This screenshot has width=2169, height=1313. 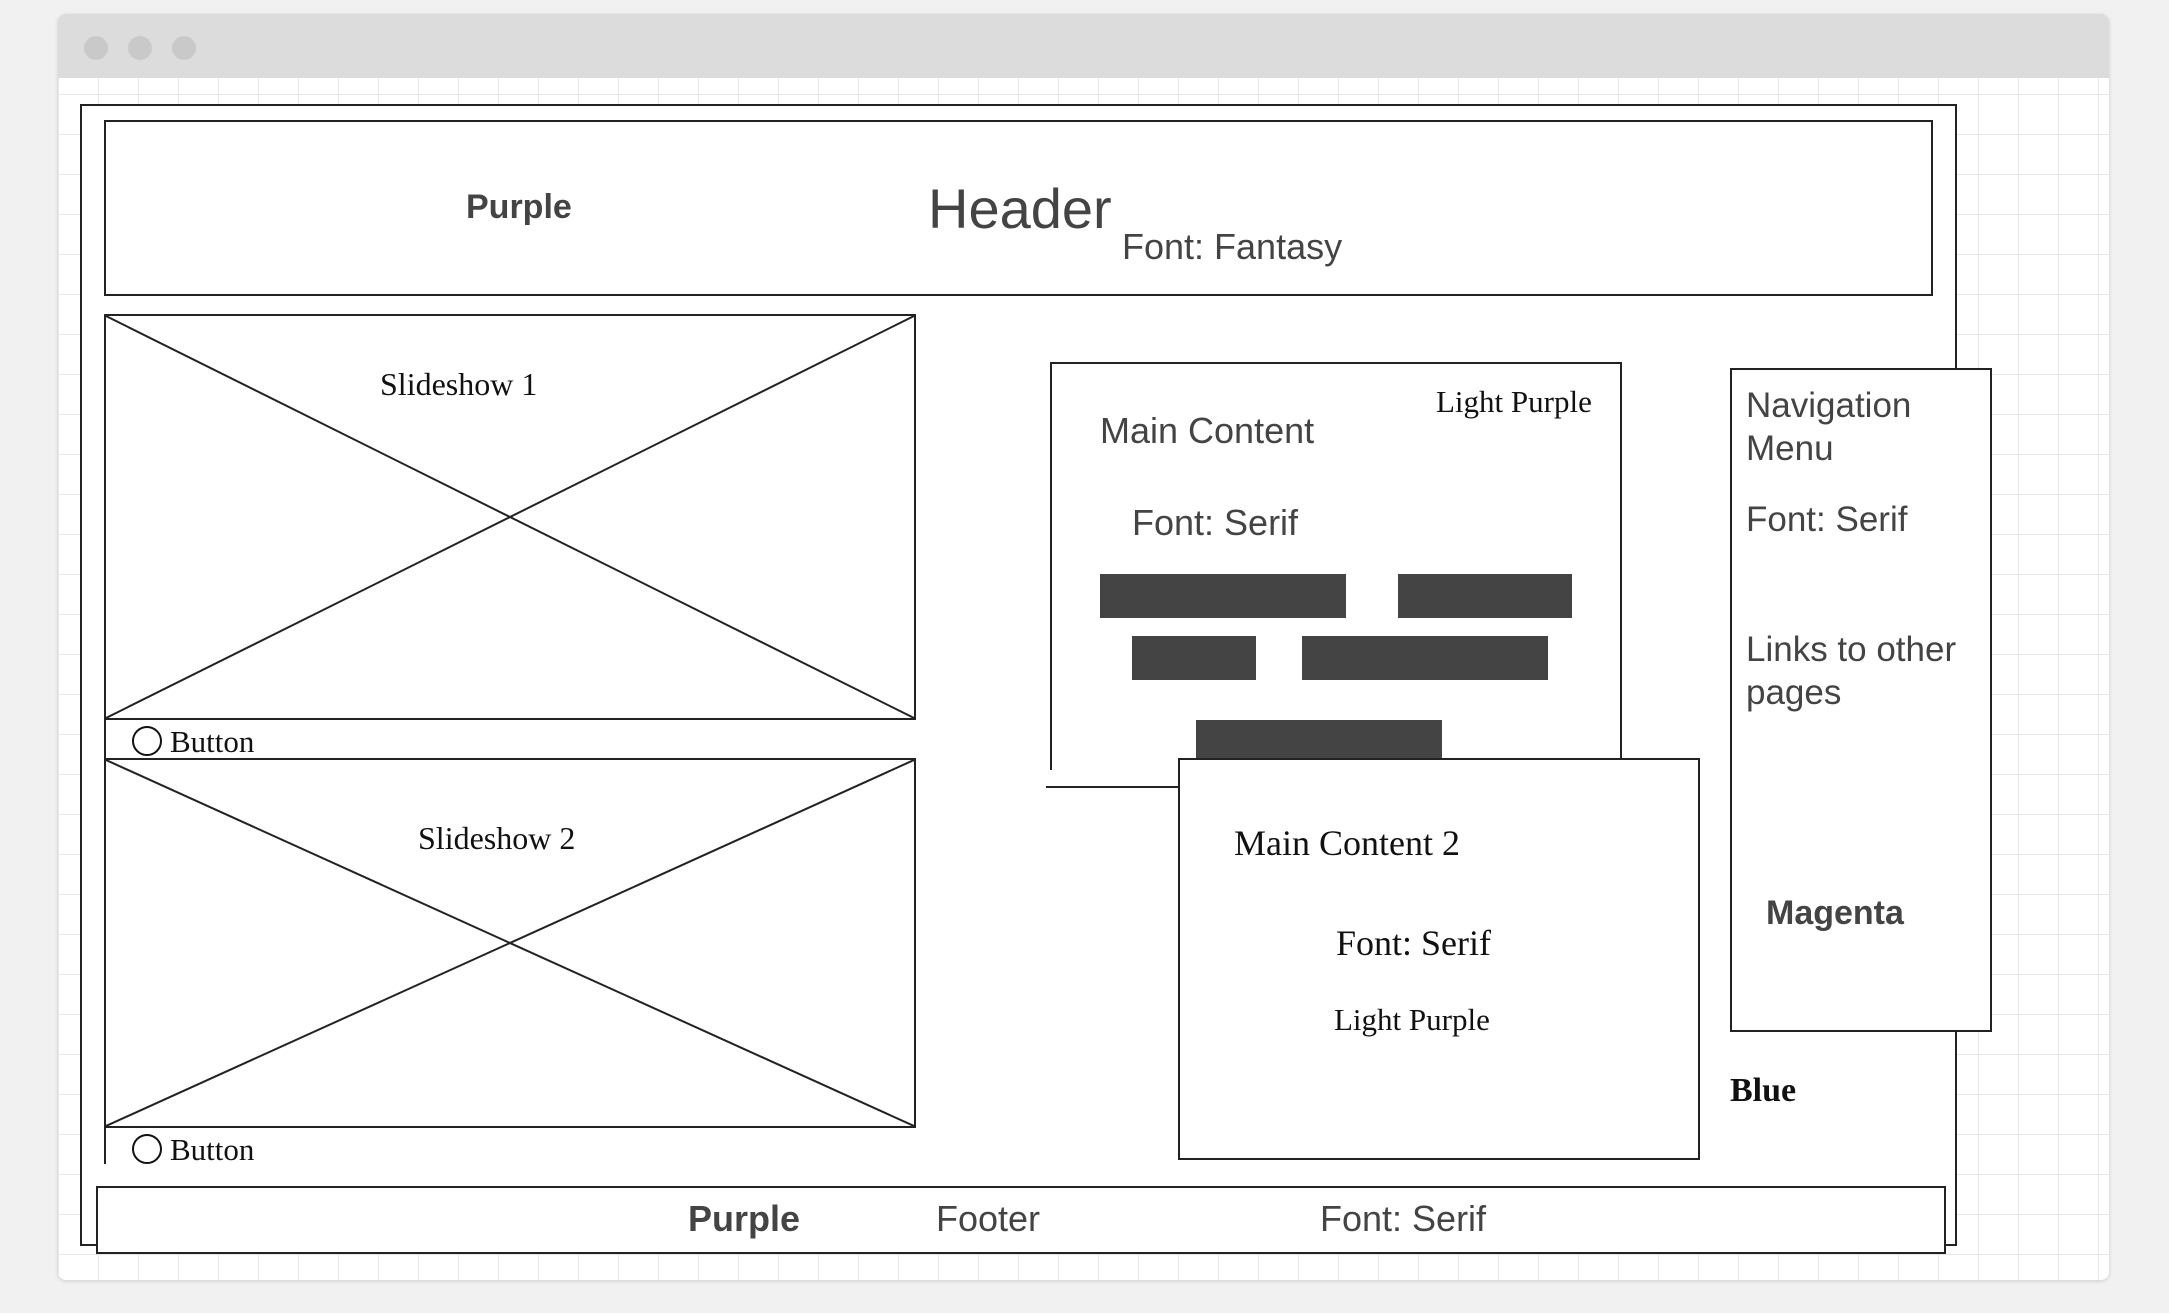 What do you see at coordinates (519, 207) in the screenshot?
I see `header-color-note: Purple` at bounding box center [519, 207].